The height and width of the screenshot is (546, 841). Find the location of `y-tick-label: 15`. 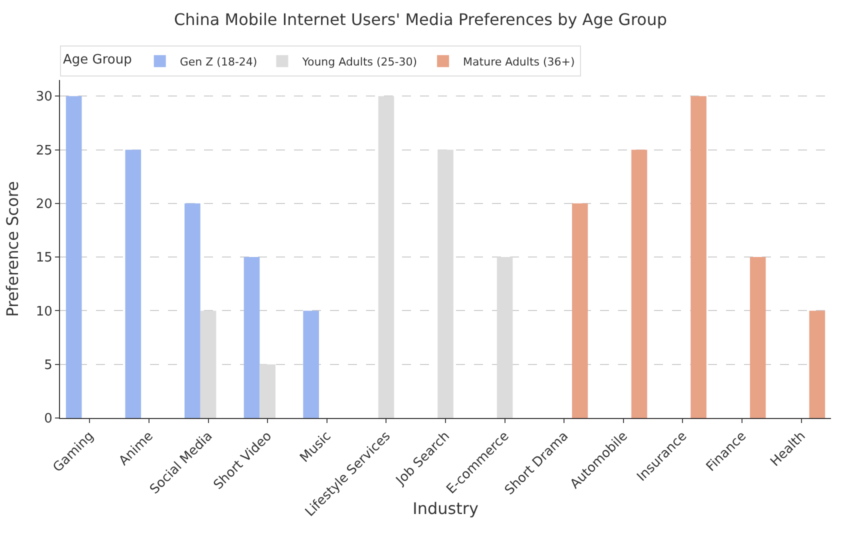

y-tick-label: 15 is located at coordinates (44, 258).